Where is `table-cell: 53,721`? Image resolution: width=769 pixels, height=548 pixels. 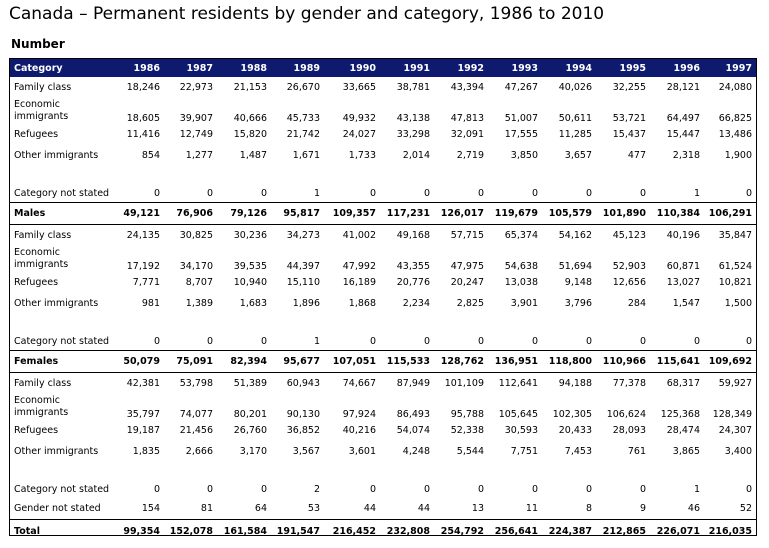
table-cell: 53,721 is located at coordinates (629, 118).